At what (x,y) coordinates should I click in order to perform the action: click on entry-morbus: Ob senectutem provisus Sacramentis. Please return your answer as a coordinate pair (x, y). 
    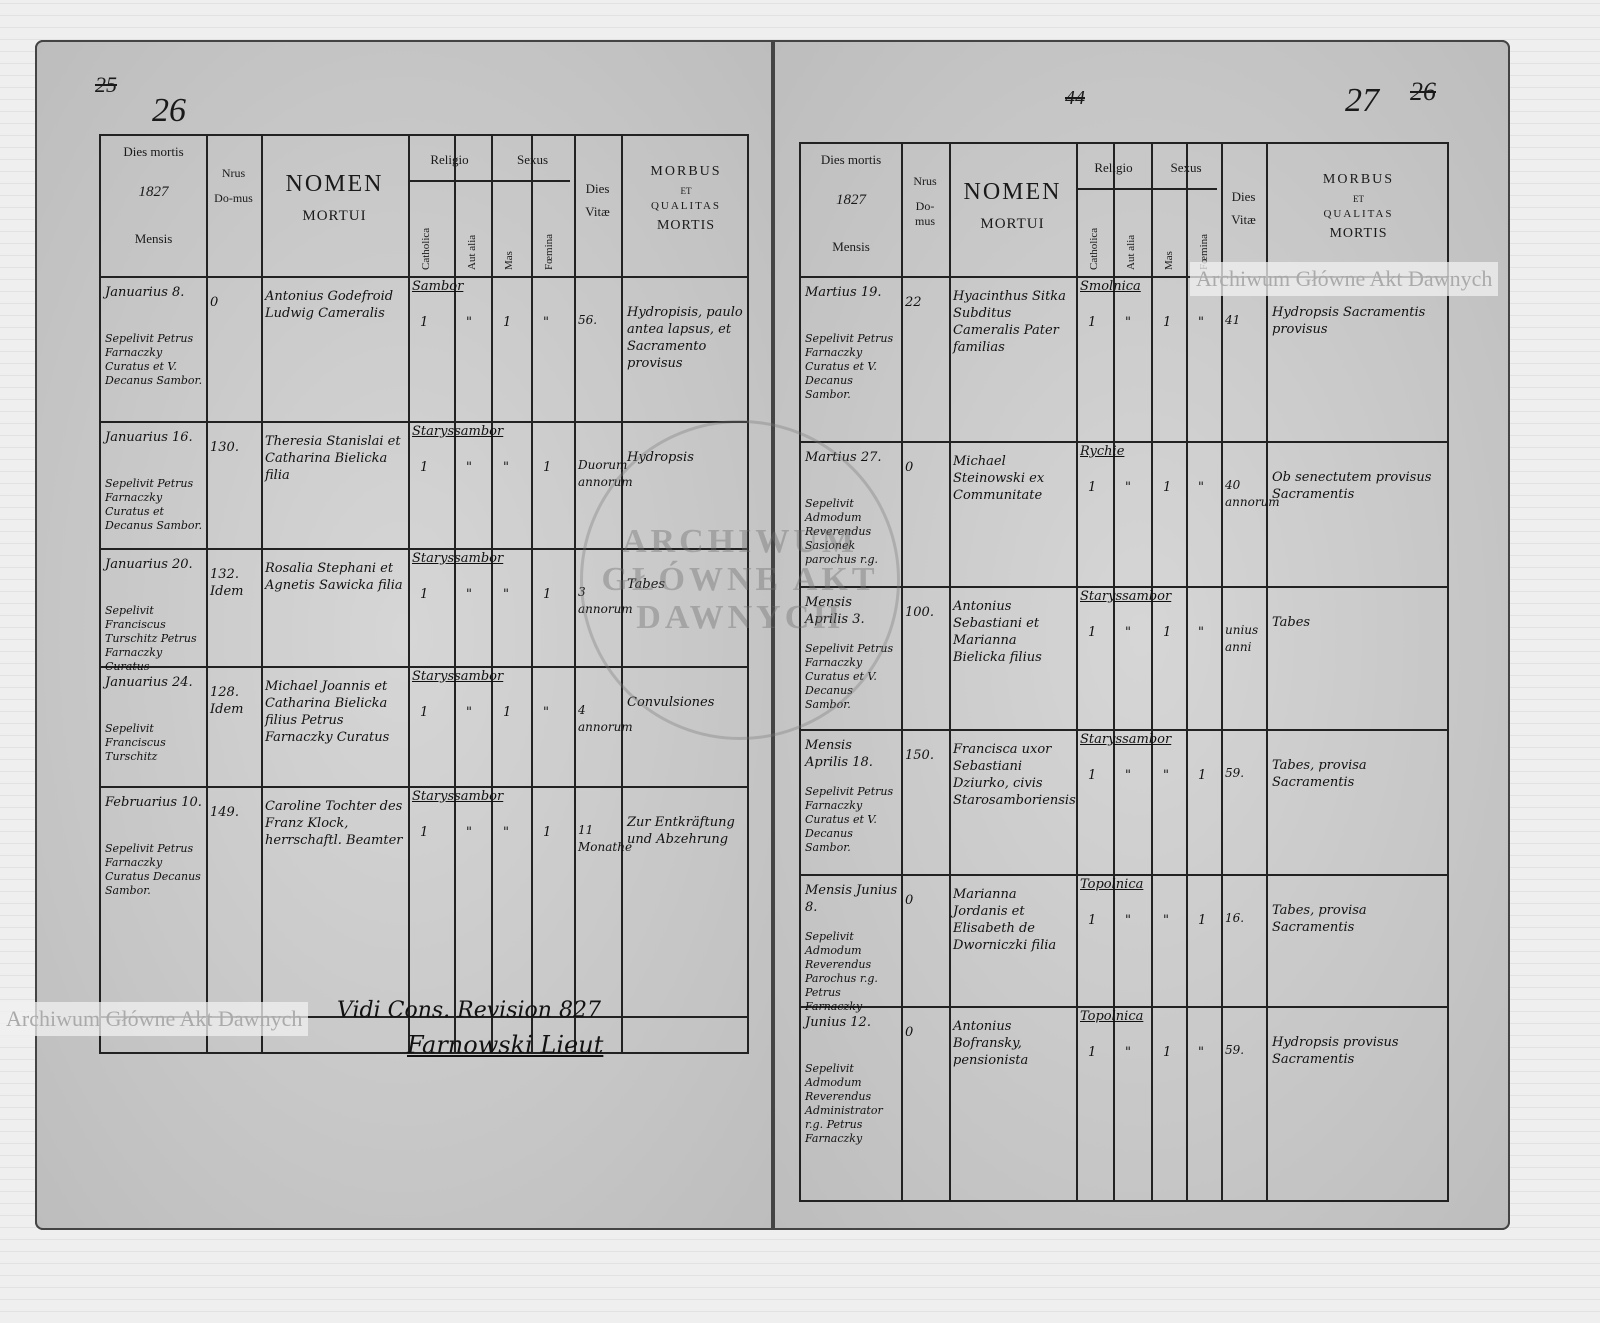
    Looking at the image, I should click on (1352, 486).